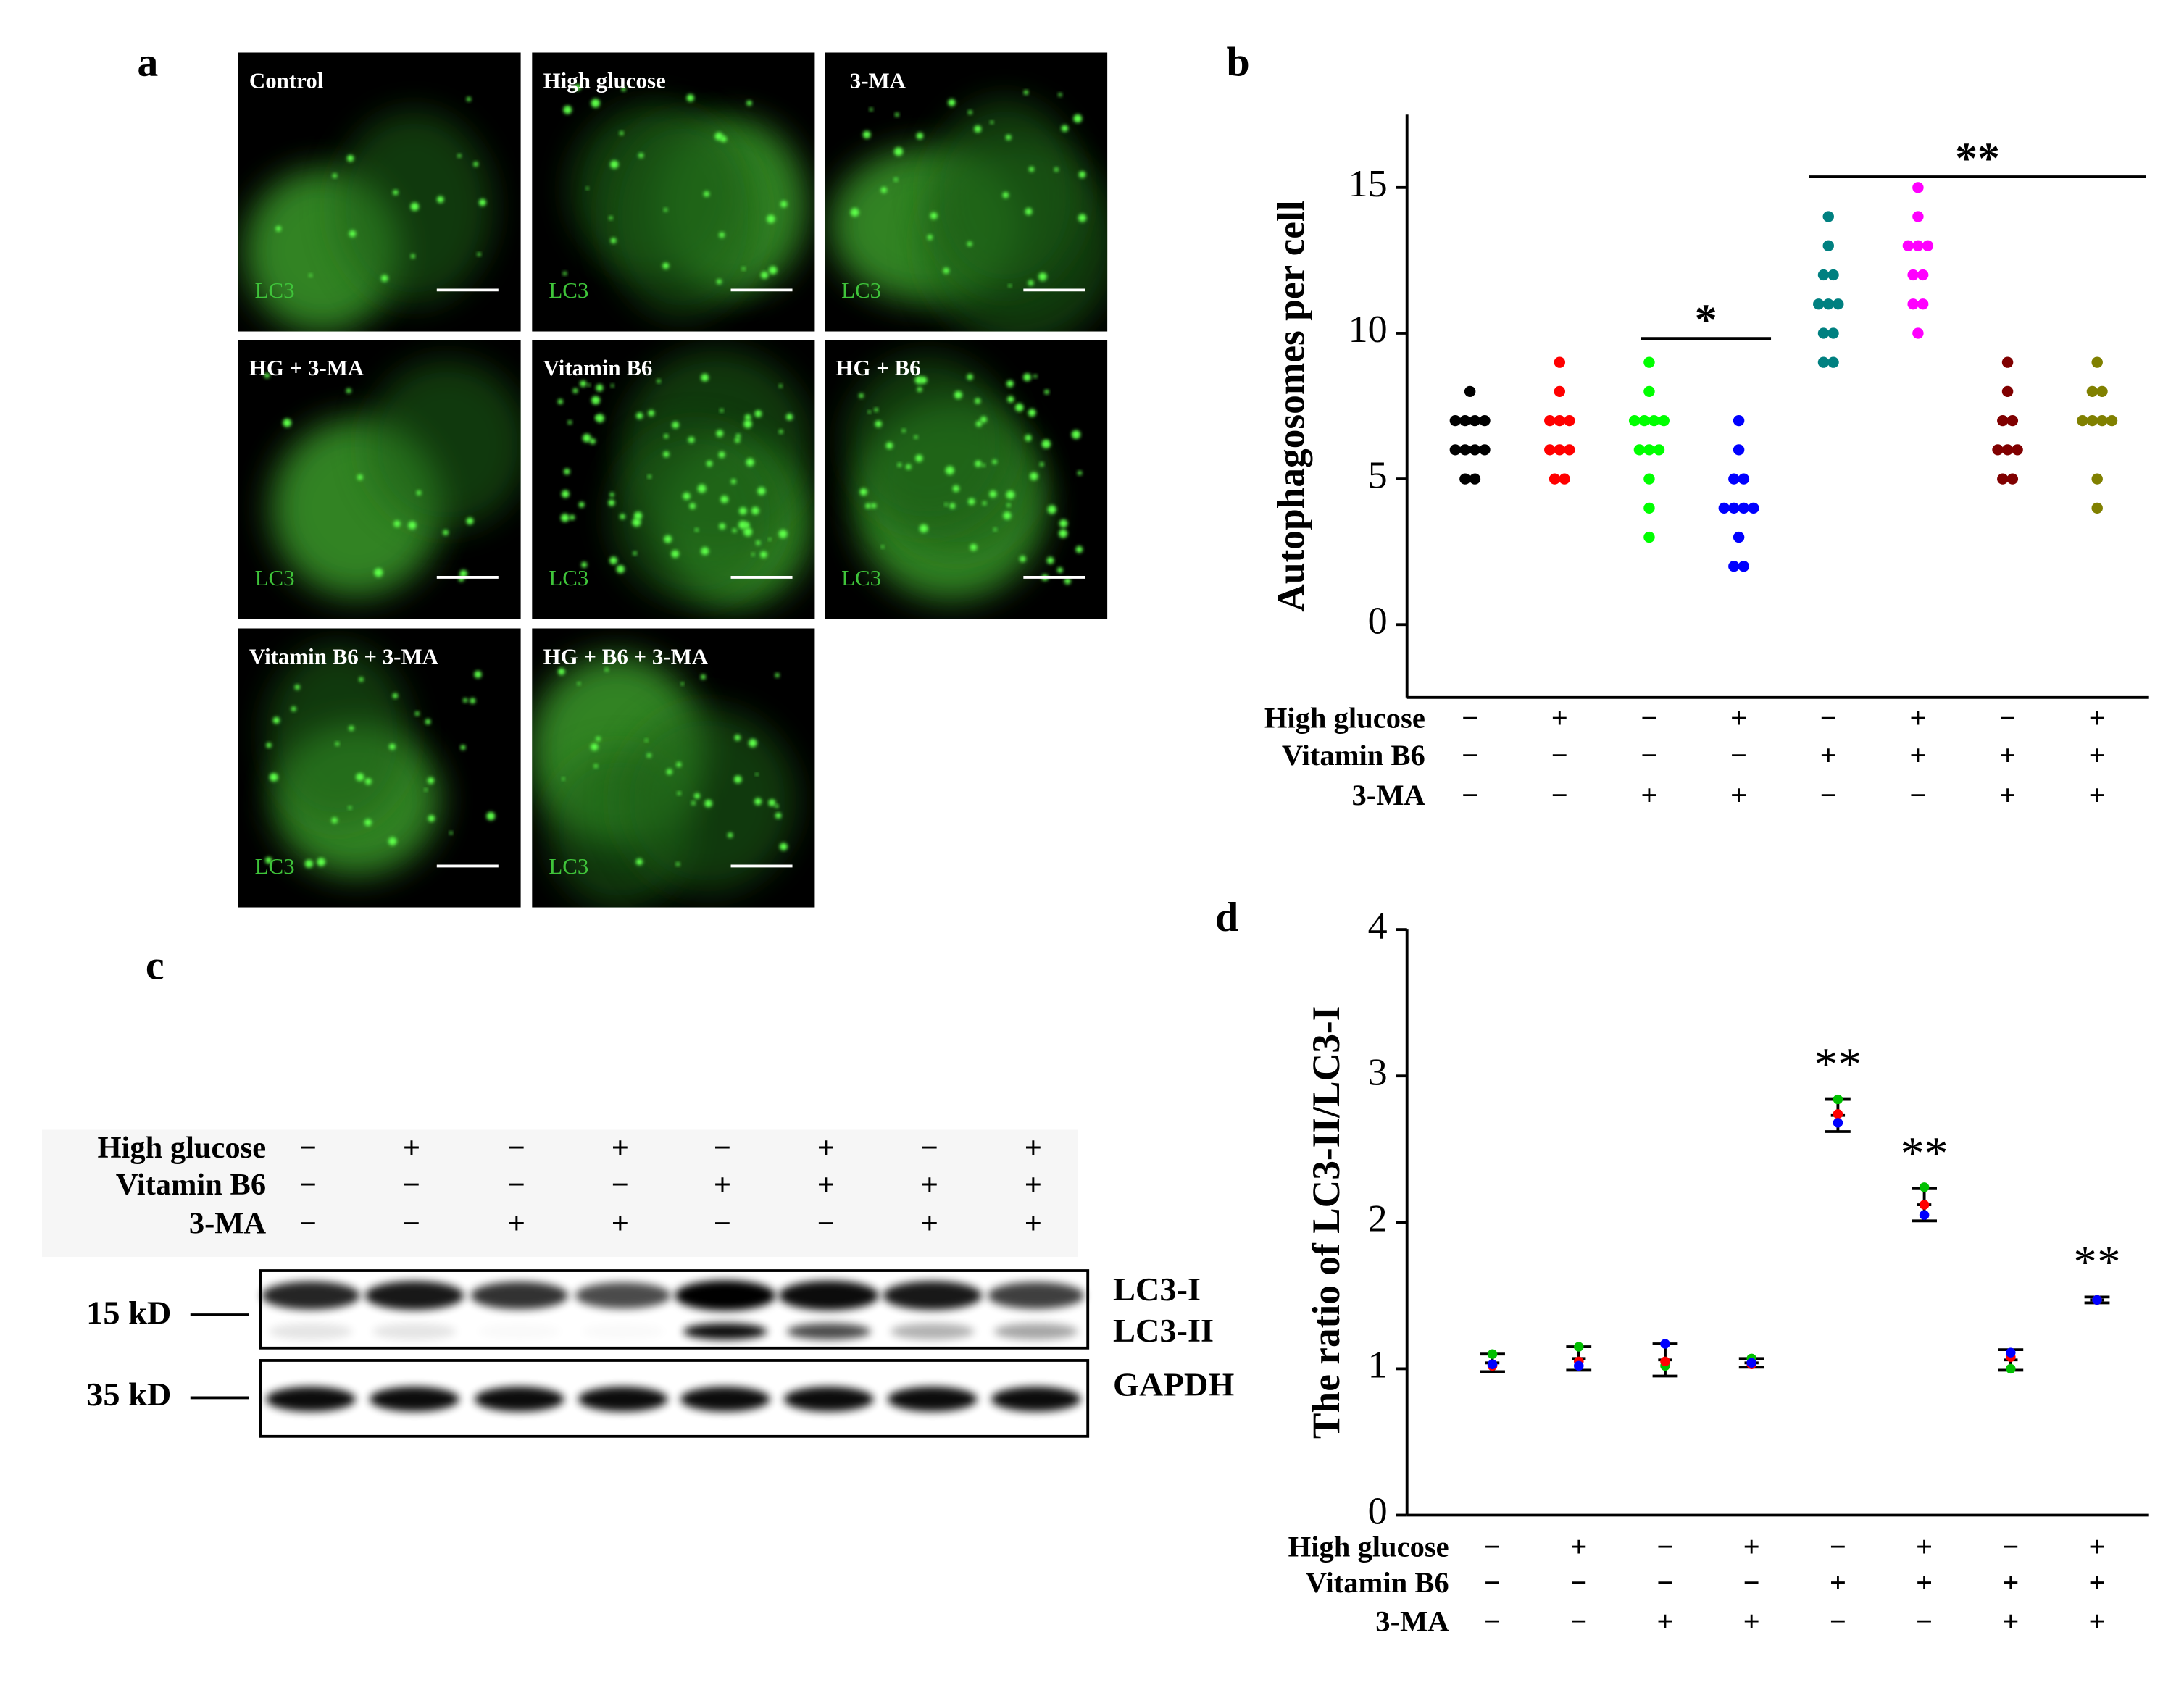 This screenshot has height=1685, width=2184. What do you see at coordinates (560, 1193) in the screenshot?
I see `blot-header-shade` at bounding box center [560, 1193].